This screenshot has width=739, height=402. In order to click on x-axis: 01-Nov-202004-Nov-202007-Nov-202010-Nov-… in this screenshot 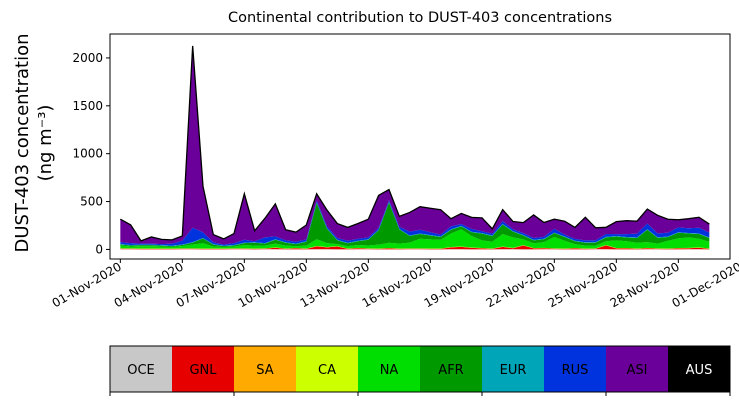, I will do `click(394, 284)`.